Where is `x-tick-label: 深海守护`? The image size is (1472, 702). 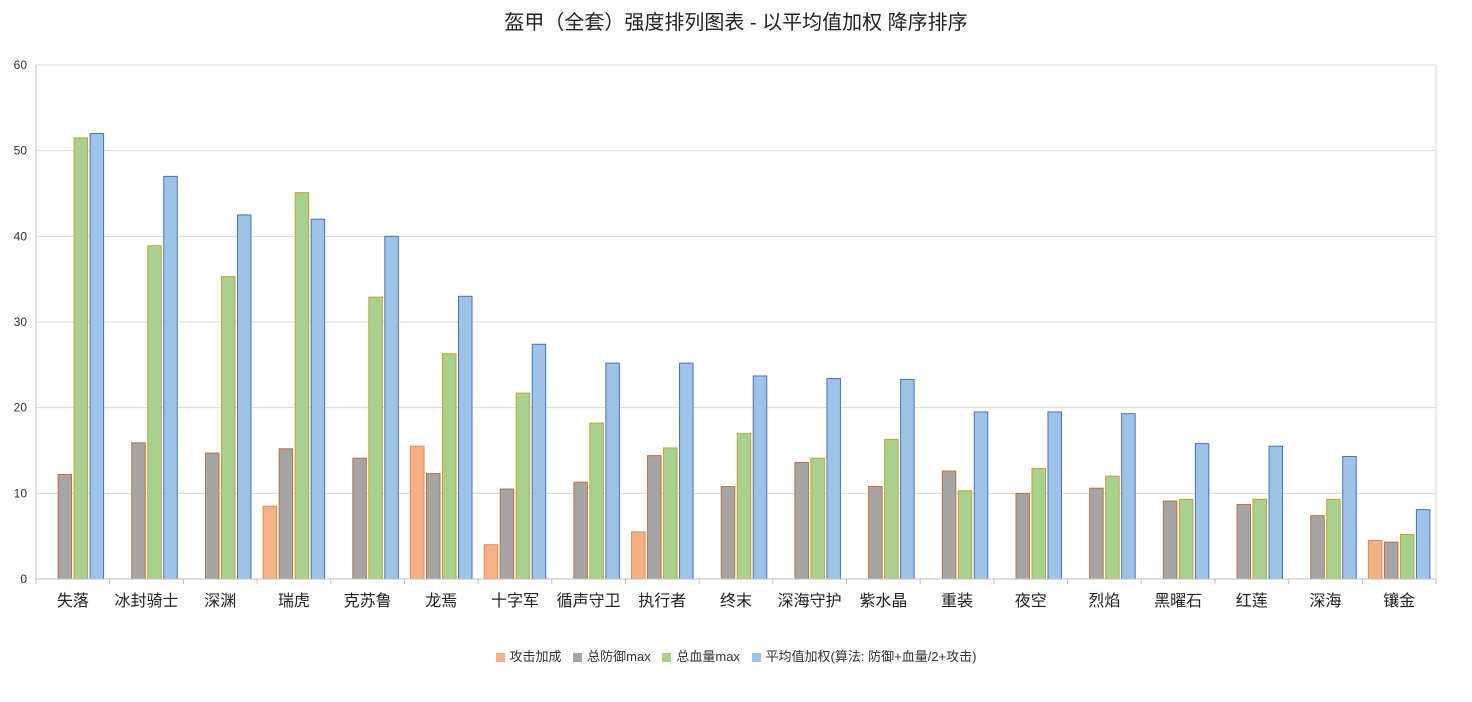
x-tick-label: 深海守护 is located at coordinates (810, 601).